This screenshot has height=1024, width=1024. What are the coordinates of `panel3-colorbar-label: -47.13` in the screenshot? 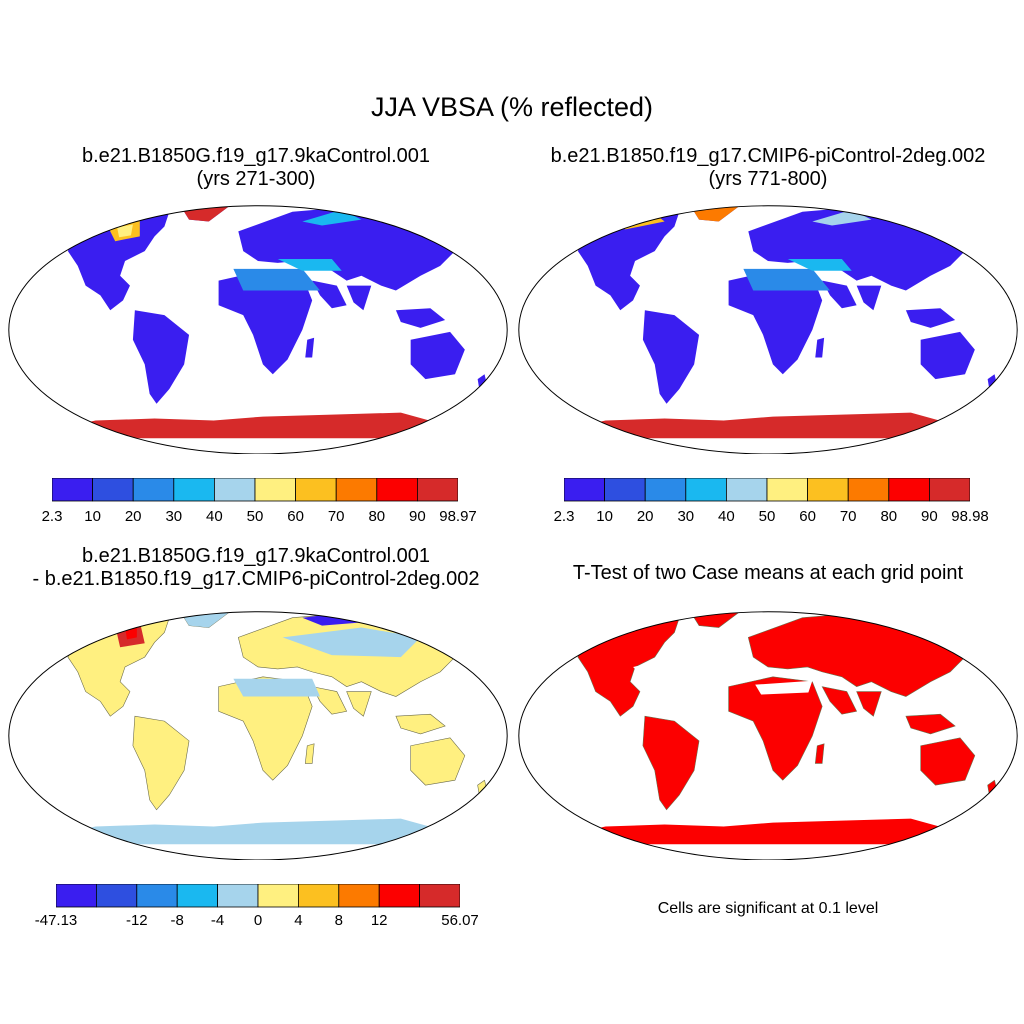 It's located at (56, 920).